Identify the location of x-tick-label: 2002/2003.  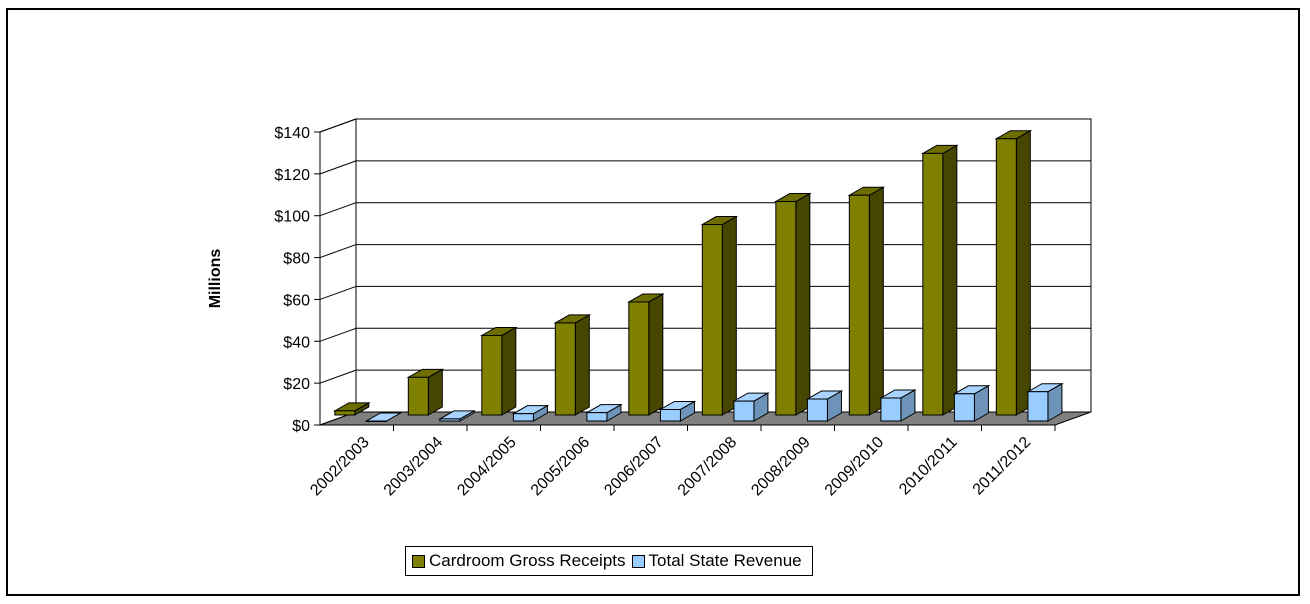
(340, 467).